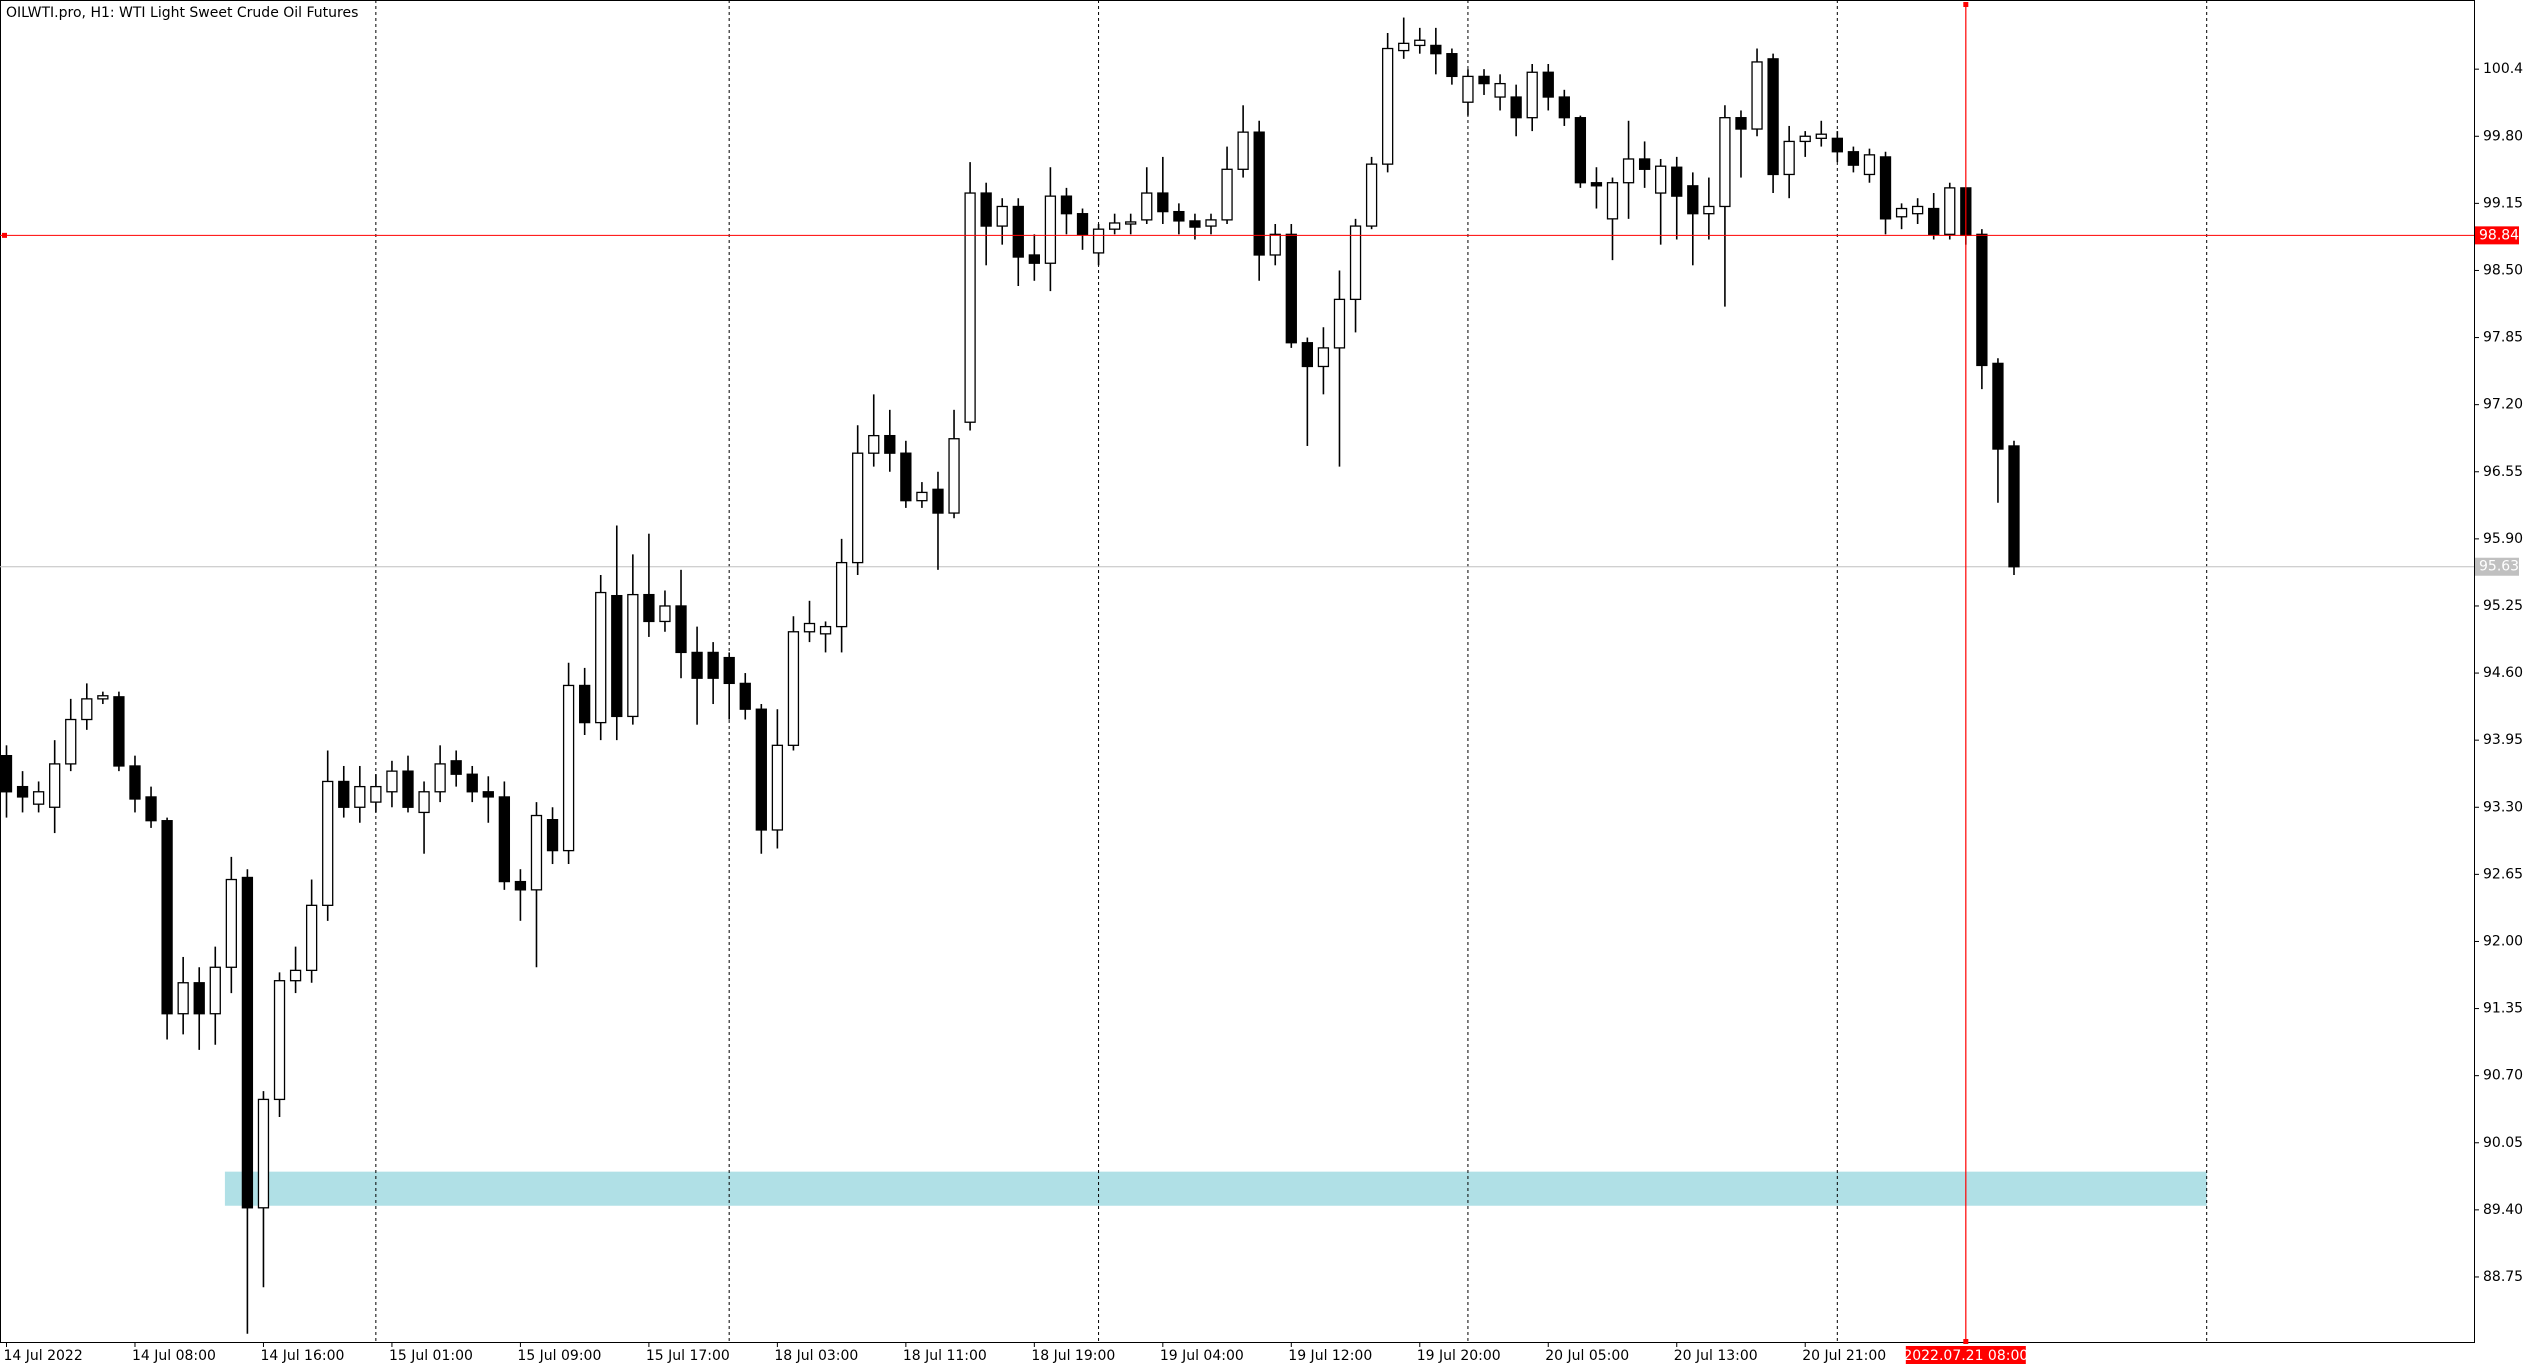 The width and height of the screenshot is (2523, 1365). I want to click on y-tick-label: 95.90, so click(2503, 539).